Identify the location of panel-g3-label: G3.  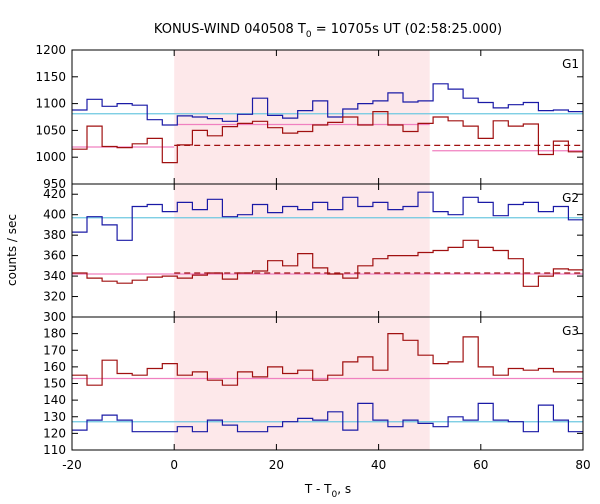
(570, 331).